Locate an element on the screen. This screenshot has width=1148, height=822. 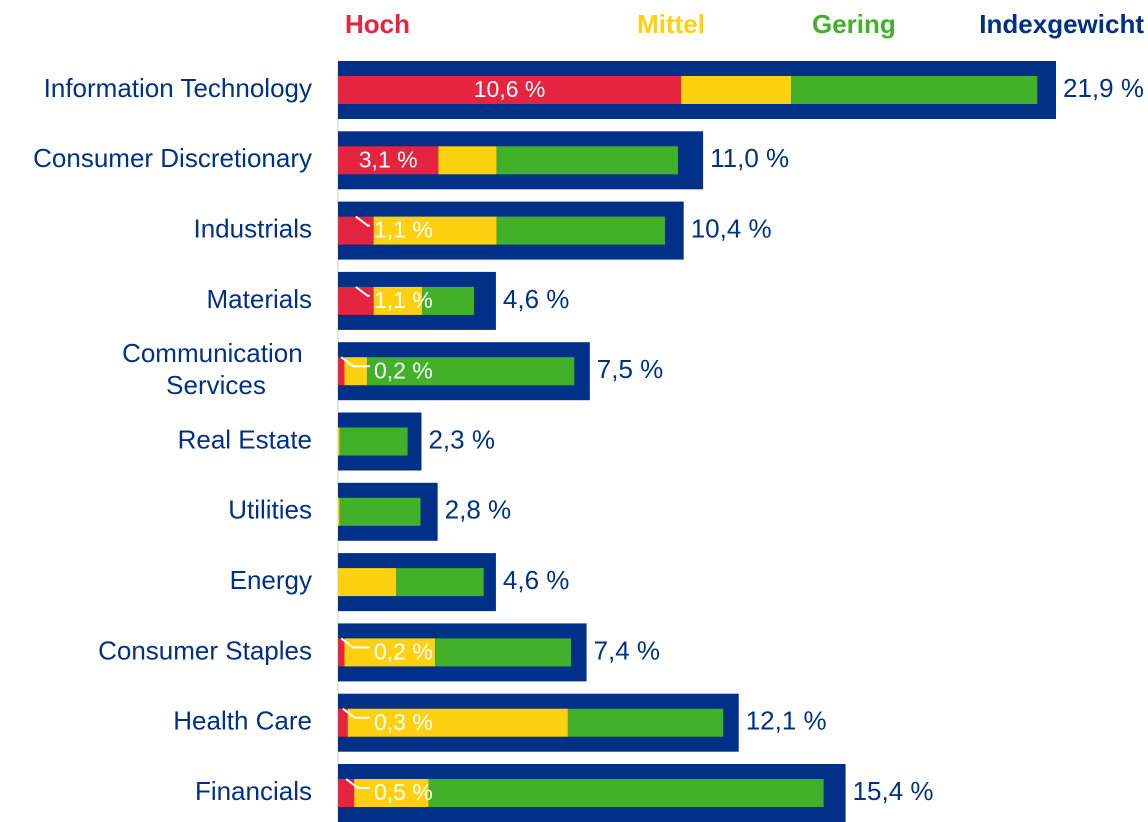
hoch-label: 3,1 % is located at coordinates (388, 159).